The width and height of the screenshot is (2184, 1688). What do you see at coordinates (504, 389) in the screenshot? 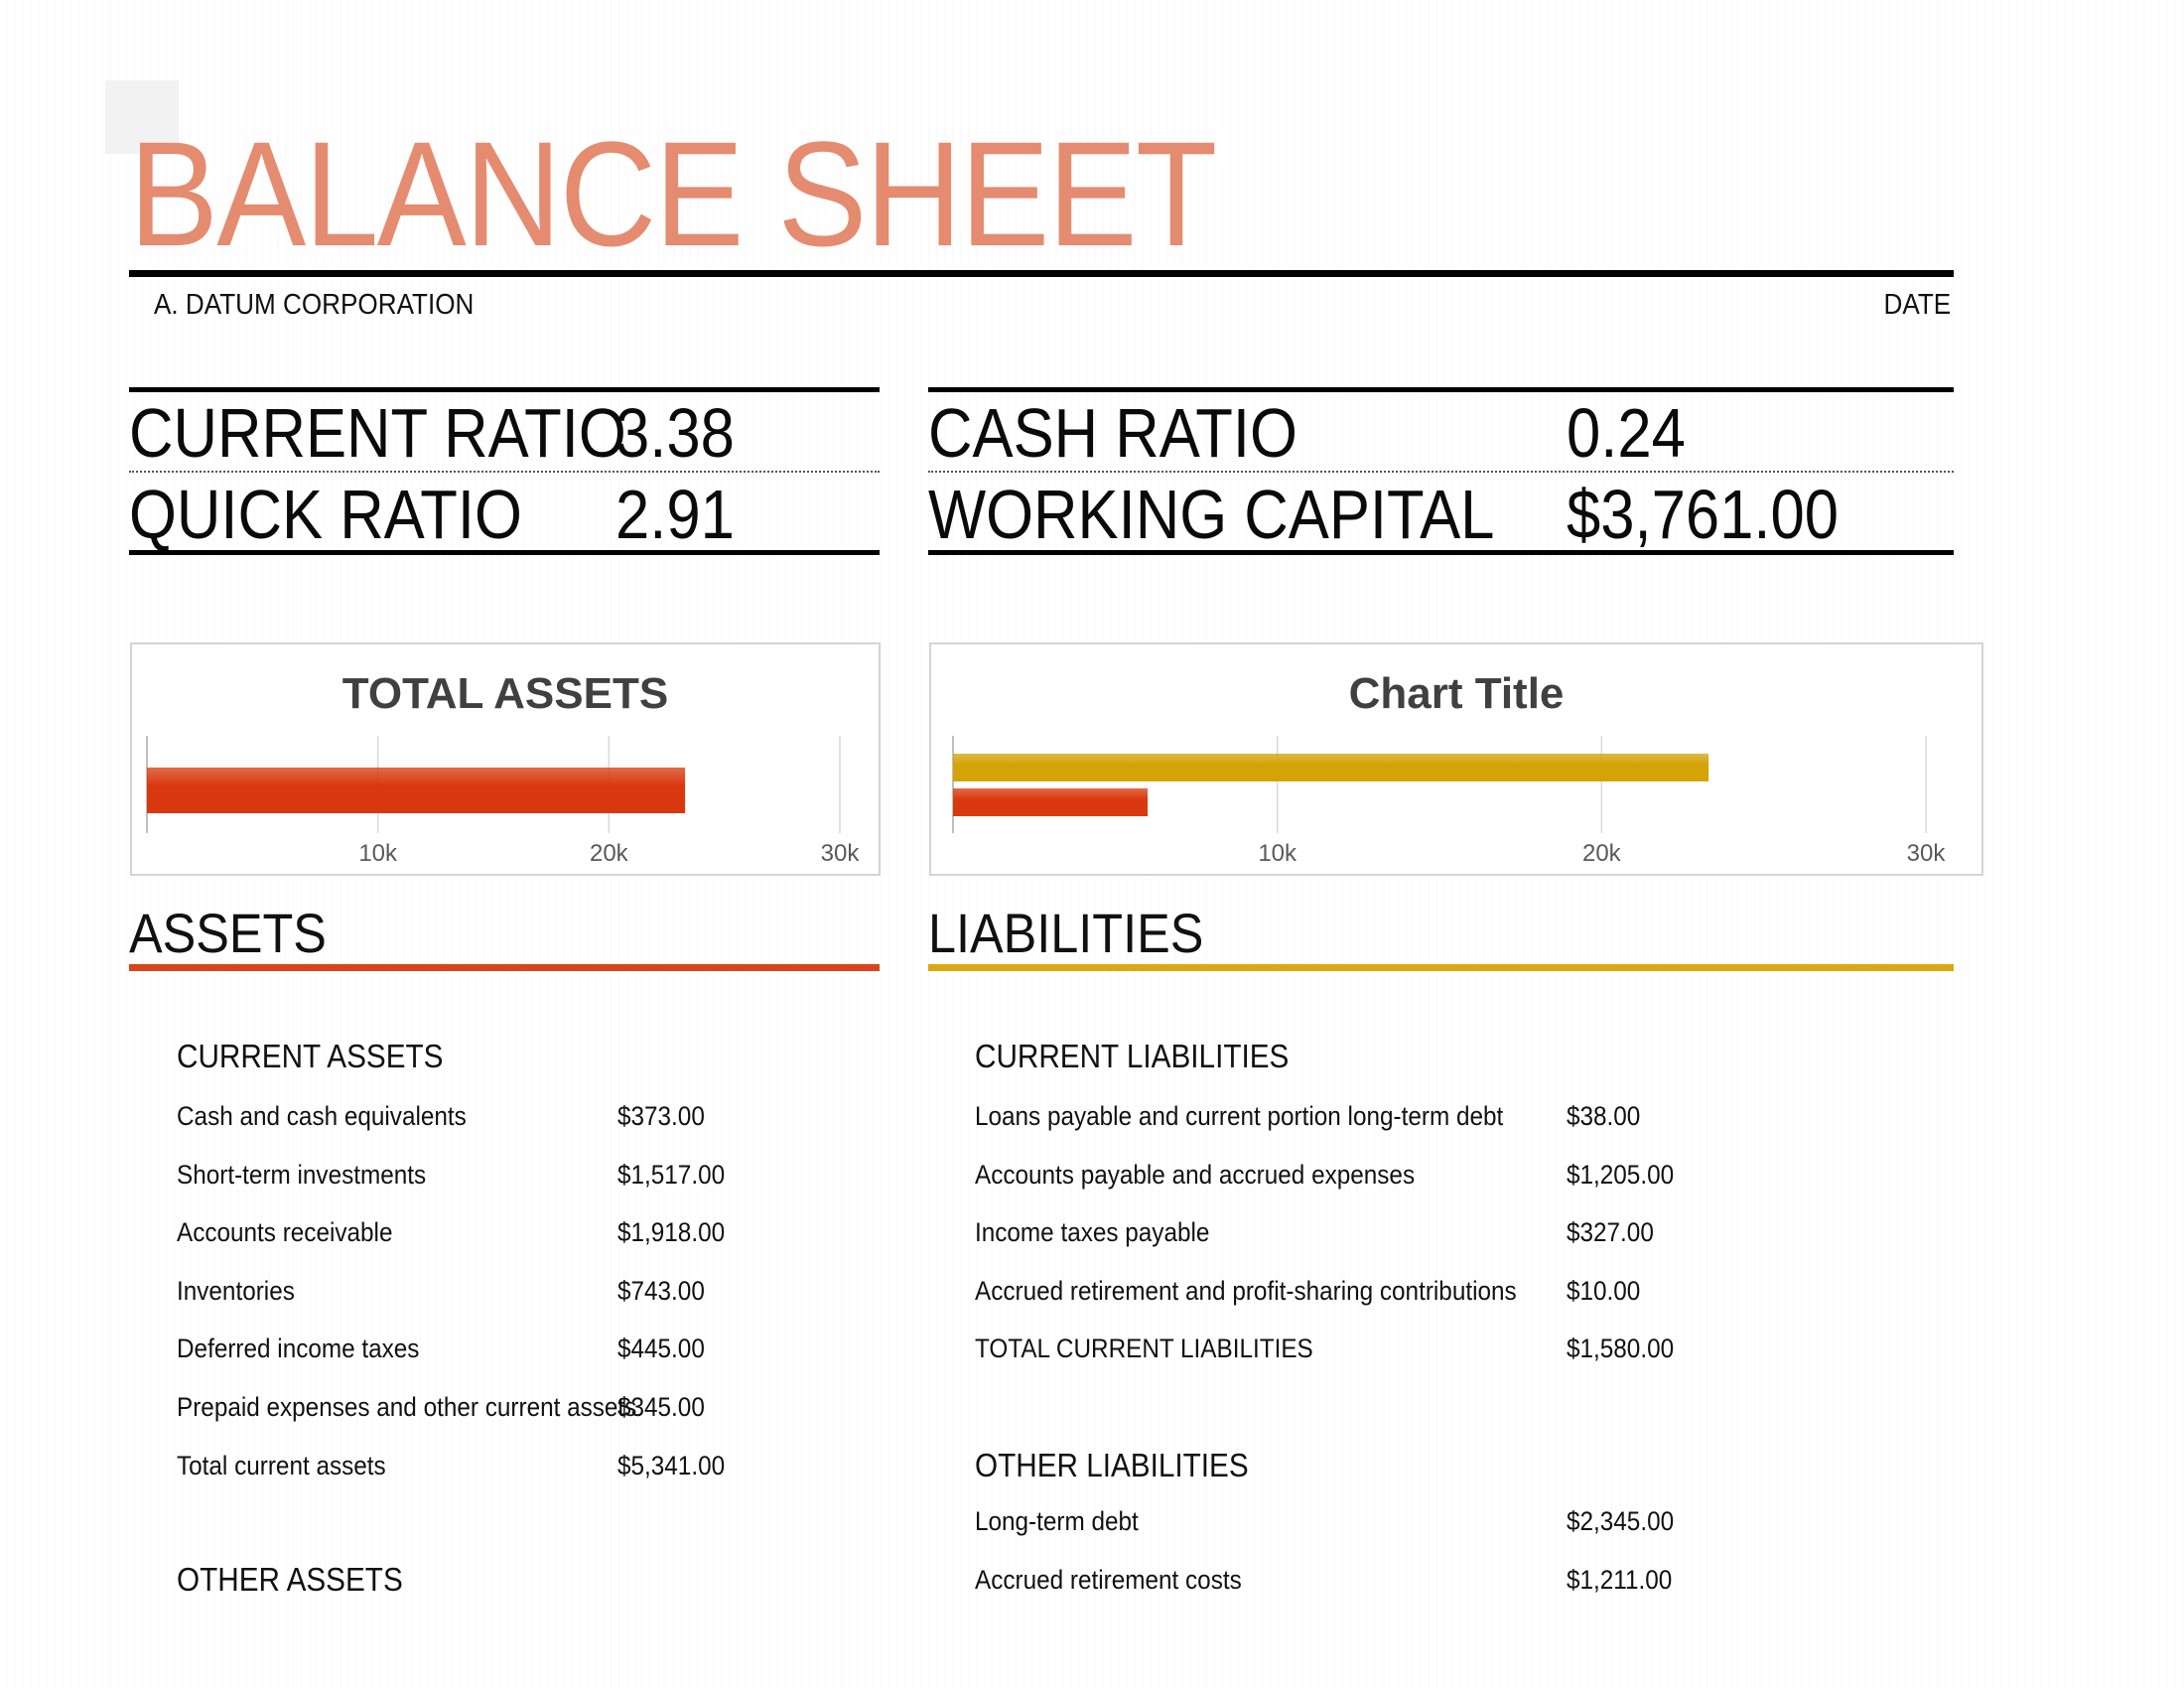
I see `ratios-left-top-rule` at bounding box center [504, 389].